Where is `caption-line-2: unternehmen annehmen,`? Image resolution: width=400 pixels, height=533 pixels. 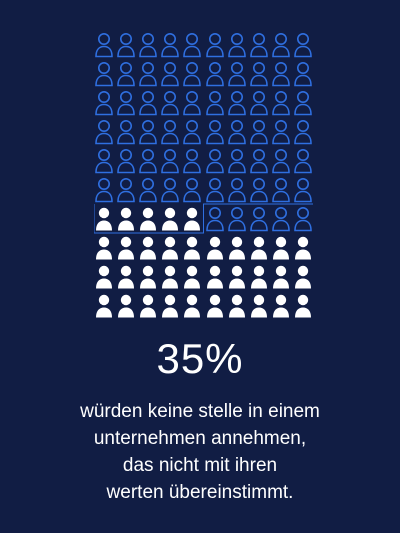 caption-line-2: unternehmen annehmen, is located at coordinates (200, 438).